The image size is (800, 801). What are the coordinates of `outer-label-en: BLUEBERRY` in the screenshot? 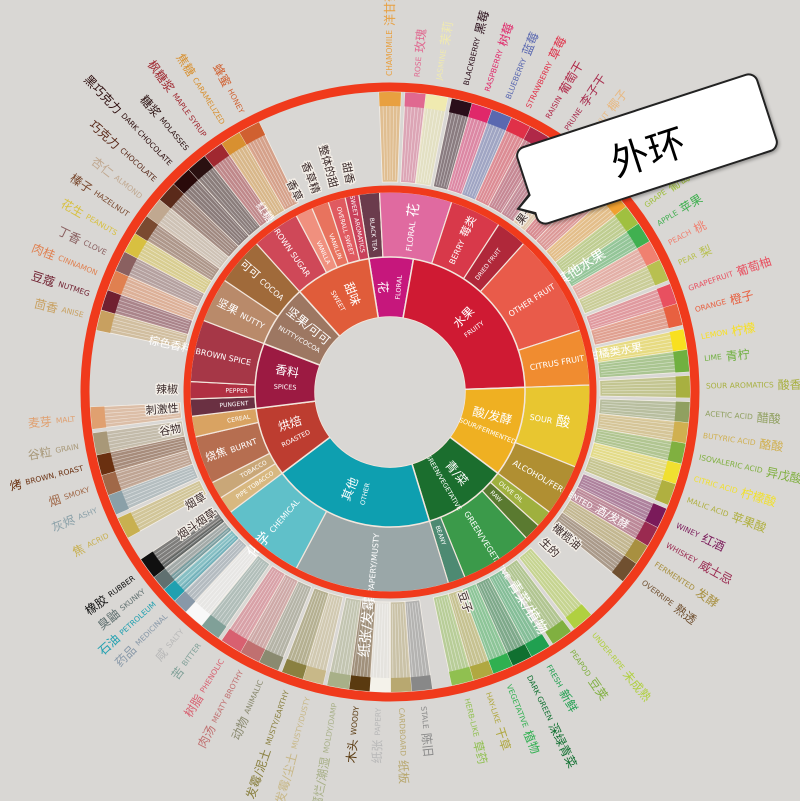 It's located at (516, 78).